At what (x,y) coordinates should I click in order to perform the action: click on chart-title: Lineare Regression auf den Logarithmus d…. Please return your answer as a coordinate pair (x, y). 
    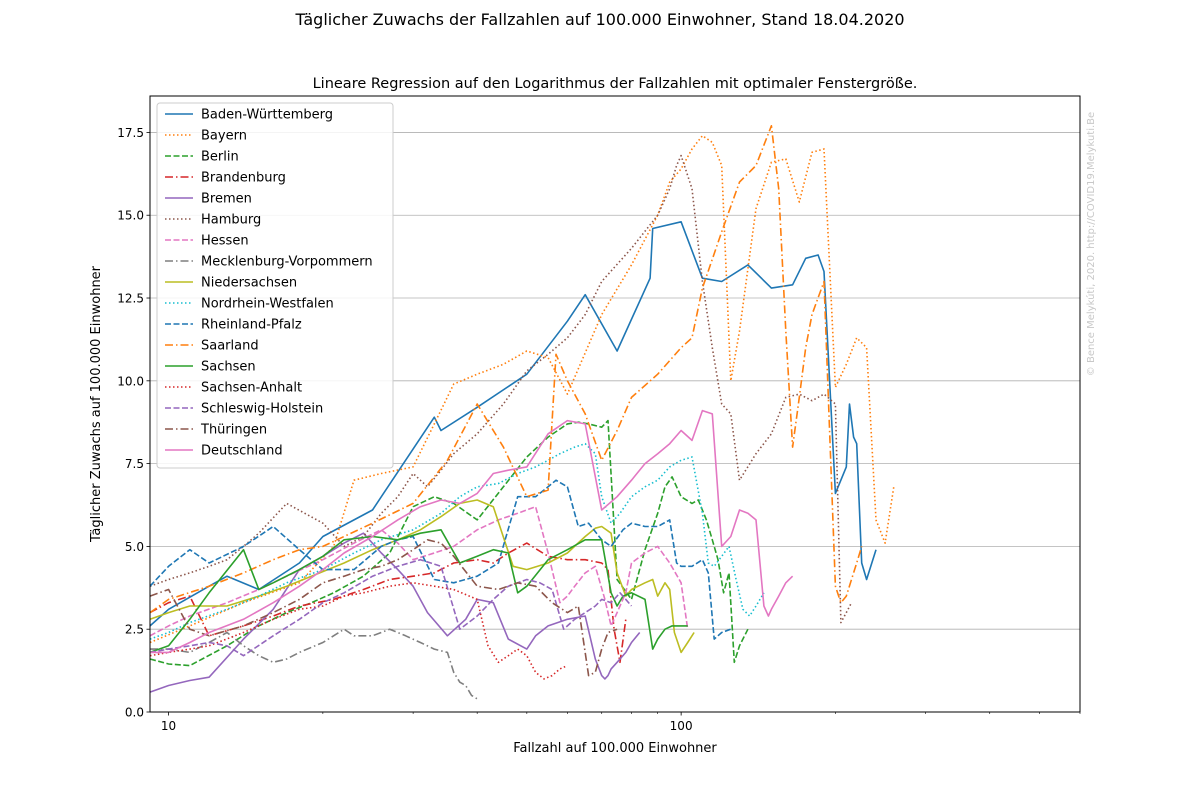
    Looking at the image, I should click on (615, 84).